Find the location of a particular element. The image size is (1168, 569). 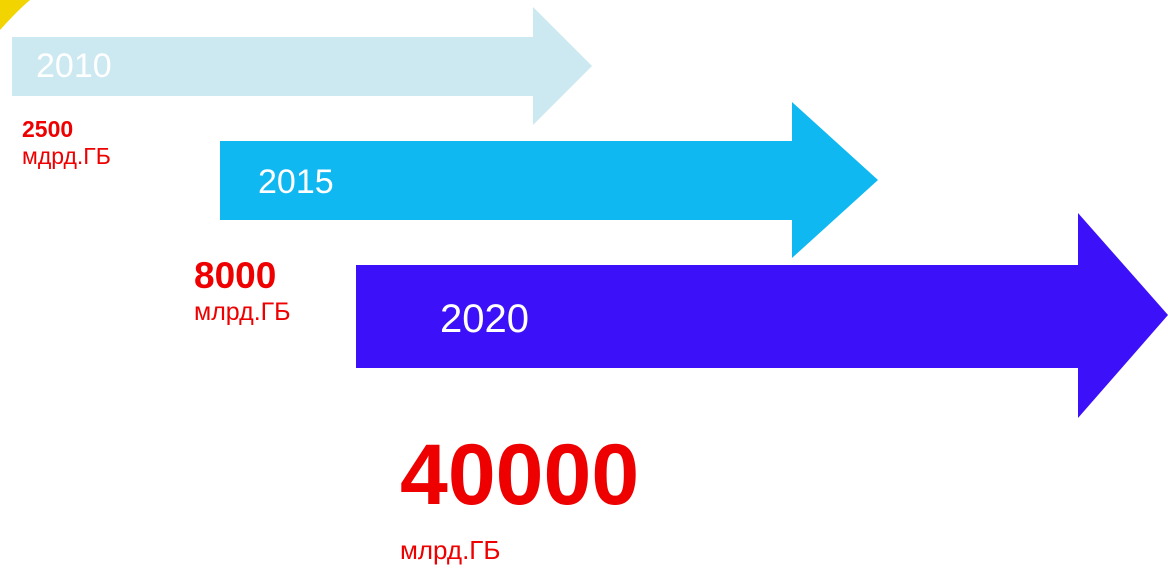

value-label-40000: 40000 млрд.ГБ is located at coordinates (519, 499).